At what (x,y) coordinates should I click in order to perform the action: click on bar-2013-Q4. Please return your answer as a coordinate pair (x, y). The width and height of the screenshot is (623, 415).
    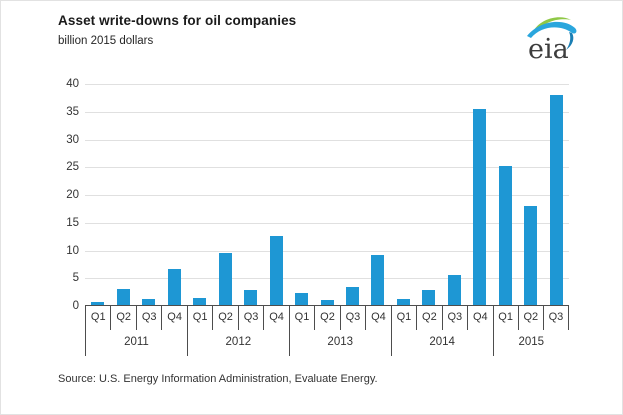
    Looking at the image, I should click on (378, 279).